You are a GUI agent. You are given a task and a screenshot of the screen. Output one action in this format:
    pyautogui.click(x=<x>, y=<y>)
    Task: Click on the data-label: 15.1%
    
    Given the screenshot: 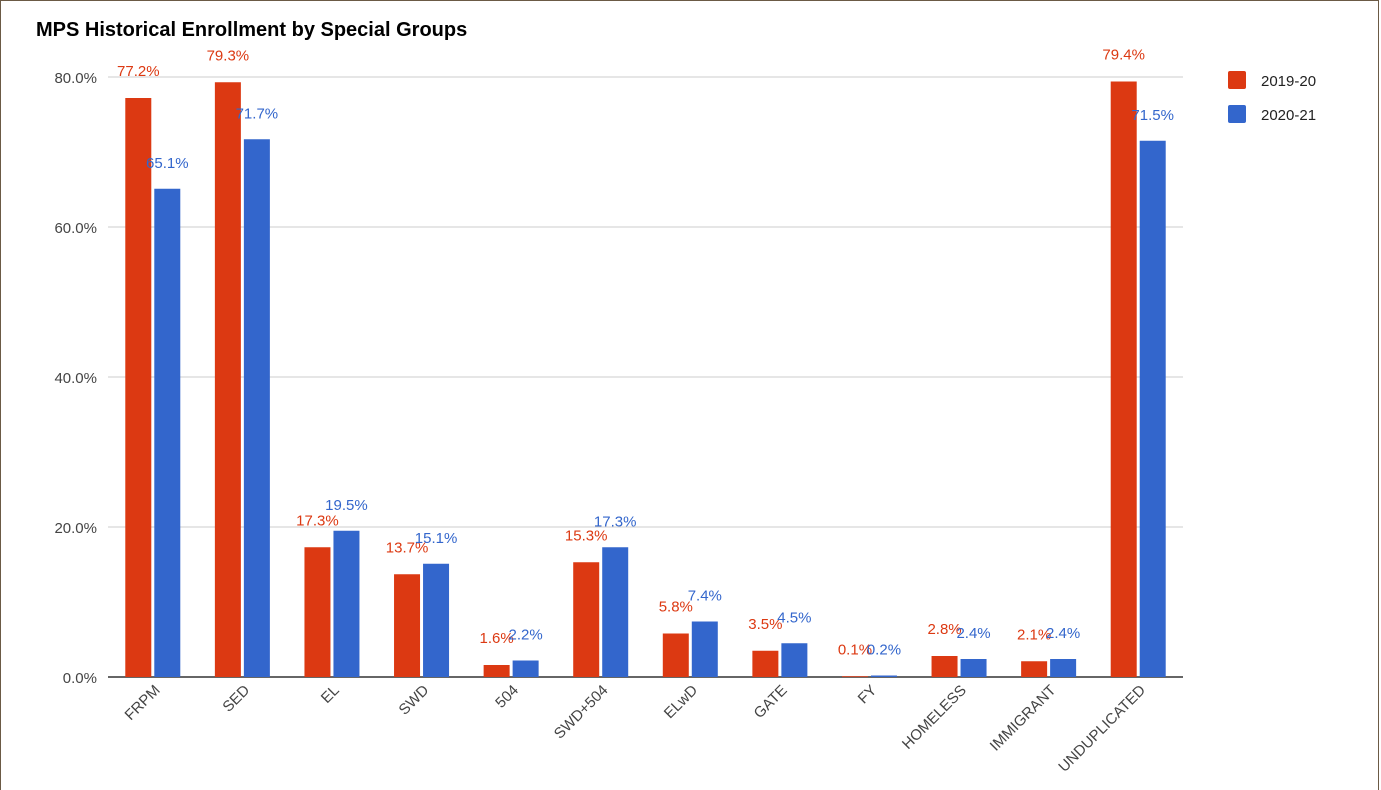 What is the action you would take?
    pyautogui.click(x=436, y=538)
    